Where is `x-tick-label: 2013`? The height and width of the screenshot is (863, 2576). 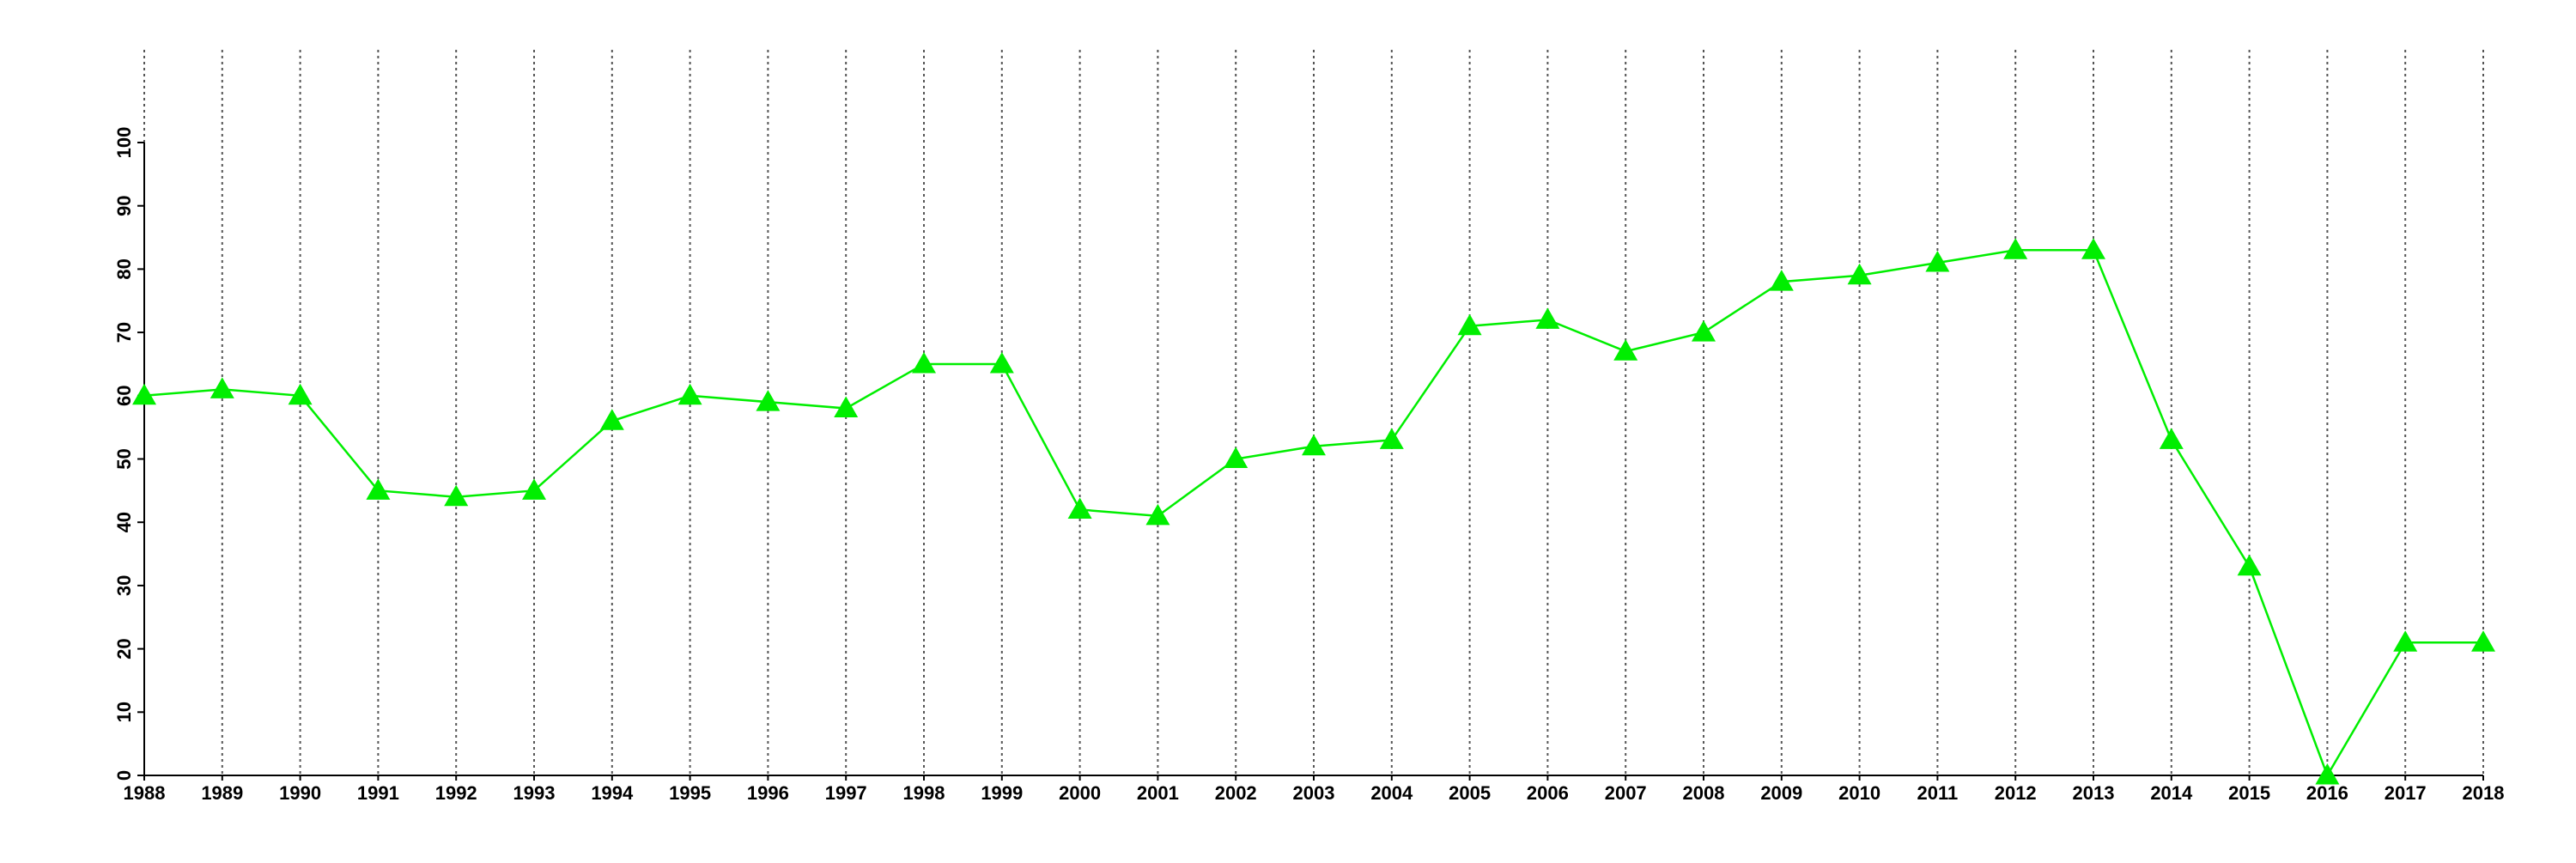
x-tick-label: 2013 is located at coordinates (2094, 793).